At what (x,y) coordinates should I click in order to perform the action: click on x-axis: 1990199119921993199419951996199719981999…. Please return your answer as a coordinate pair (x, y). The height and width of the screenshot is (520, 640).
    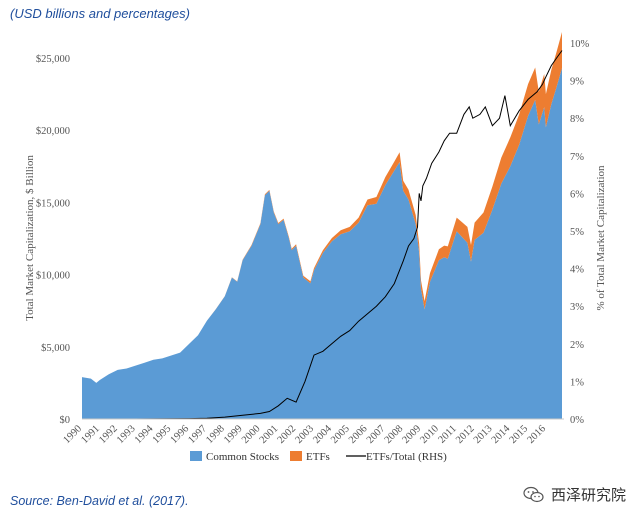
    Looking at the image, I should click on (304, 434).